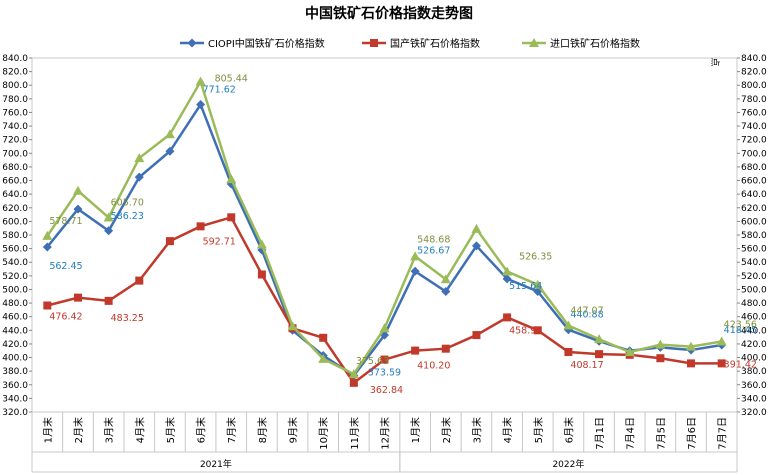  What do you see at coordinates (65, 221) in the screenshot?
I see `data-label: 578.71` at bounding box center [65, 221].